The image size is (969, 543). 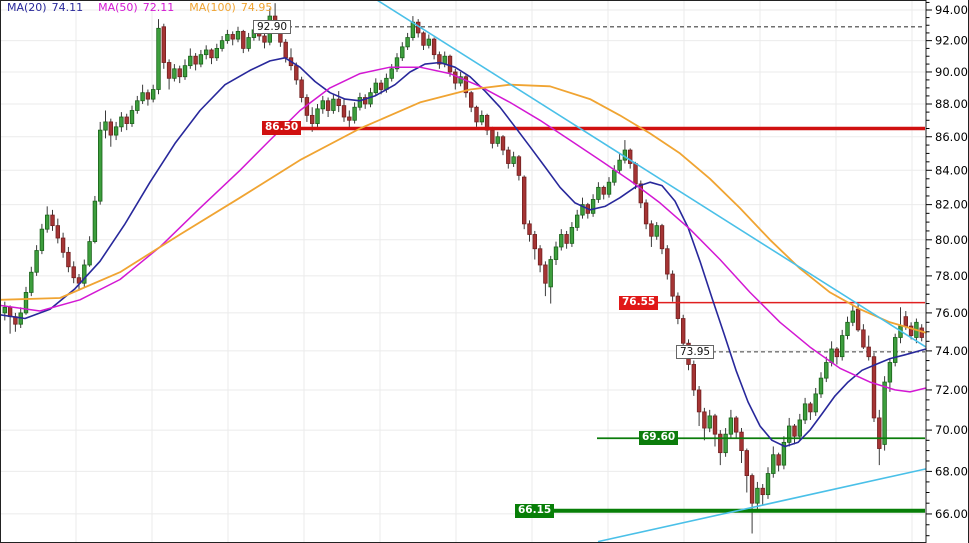 I want to click on svg-text: 74.00, so click(x=951, y=351).